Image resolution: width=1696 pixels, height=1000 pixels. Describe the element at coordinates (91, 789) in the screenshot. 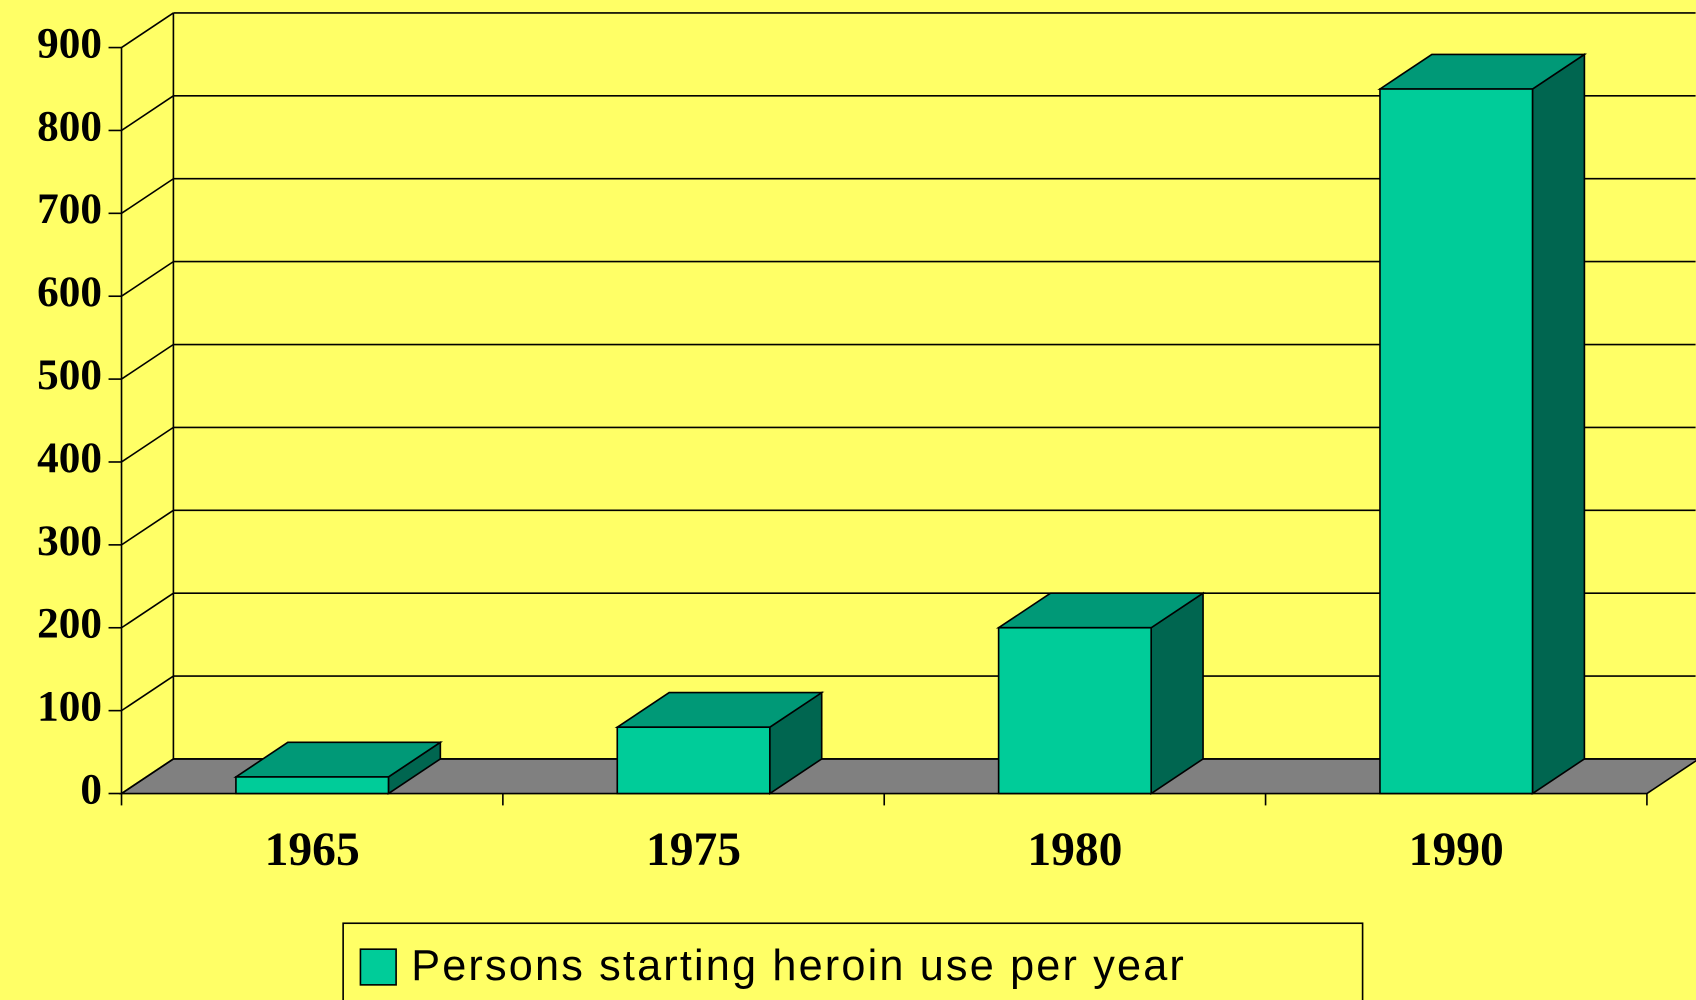

I see `y-tick-label: 0` at that location.